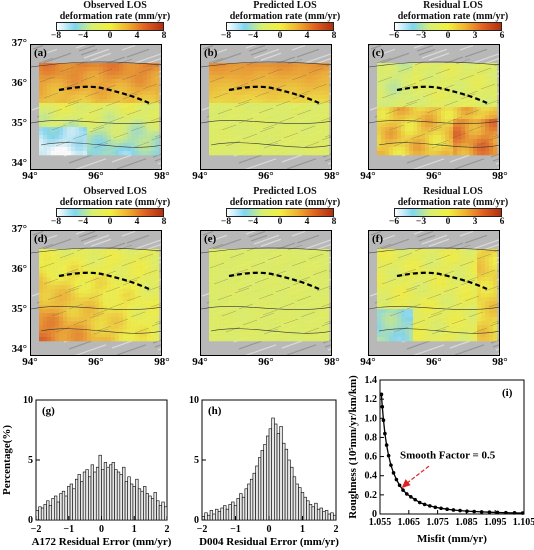 Image resolution: width=534 pixels, height=550 pixels. What do you see at coordinates (211, 53) in the screenshot?
I see `panel-letter-b: (b)` at bounding box center [211, 53].